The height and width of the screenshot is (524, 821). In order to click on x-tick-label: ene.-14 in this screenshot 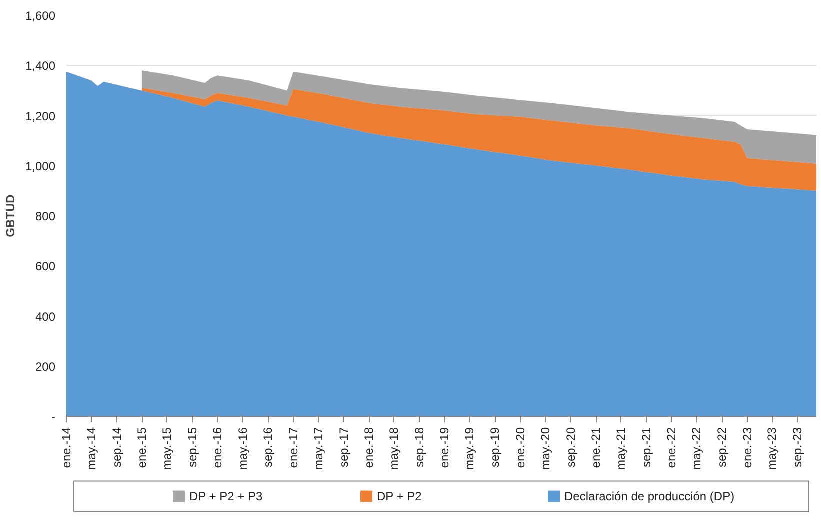, I will do `click(67, 447)`.